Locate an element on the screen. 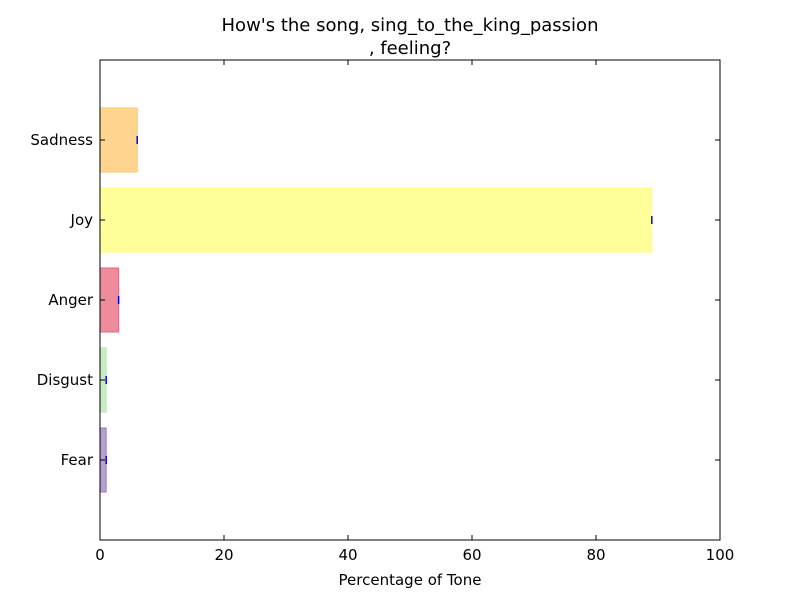 The height and width of the screenshot is (600, 800). bar-sadness is located at coordinates (118, 140).